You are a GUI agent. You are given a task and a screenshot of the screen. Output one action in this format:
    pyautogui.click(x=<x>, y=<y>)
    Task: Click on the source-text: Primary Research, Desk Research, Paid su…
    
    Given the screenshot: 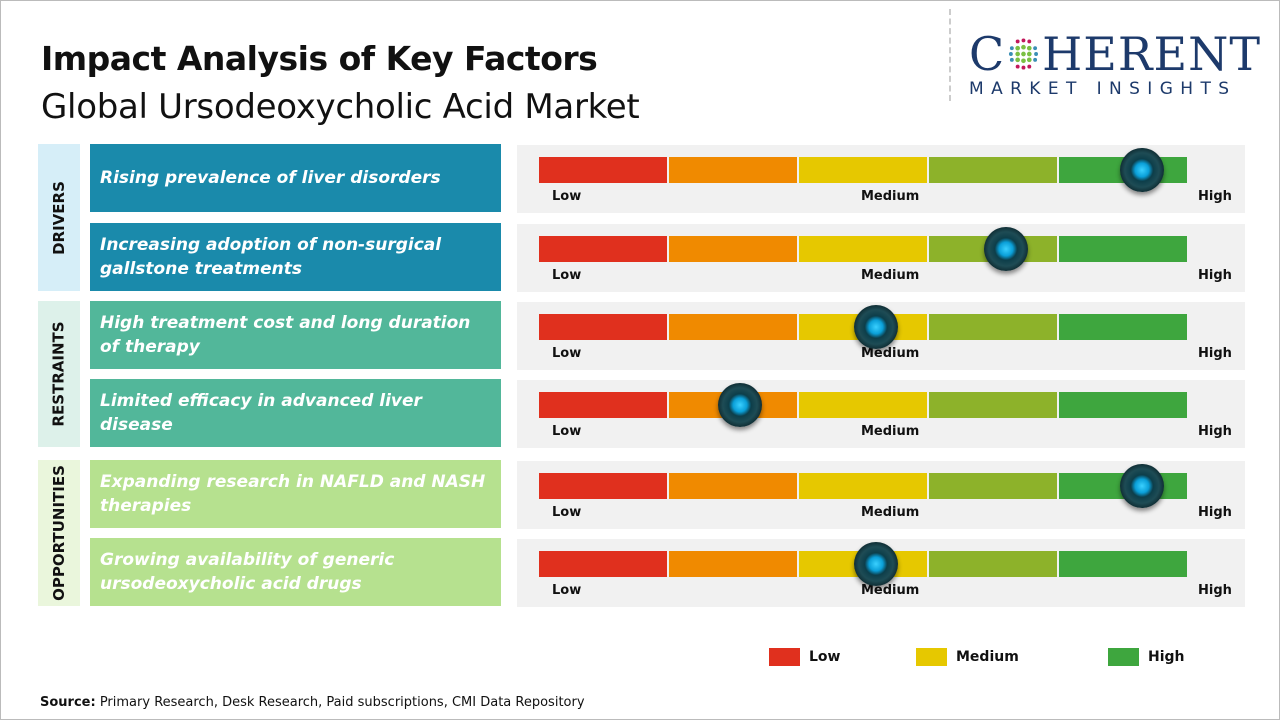 What is the action you would take?
    pyautogui.click(x=340, y=702)
    